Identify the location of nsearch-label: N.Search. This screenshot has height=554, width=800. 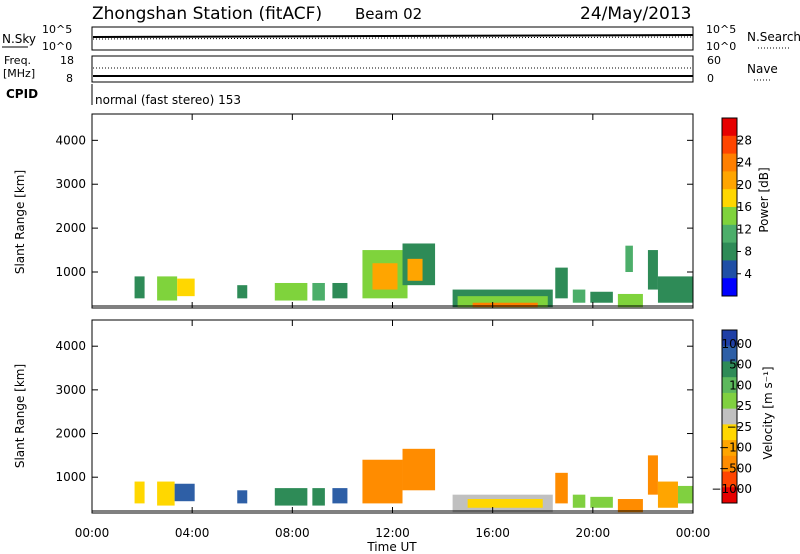
(773, 37).